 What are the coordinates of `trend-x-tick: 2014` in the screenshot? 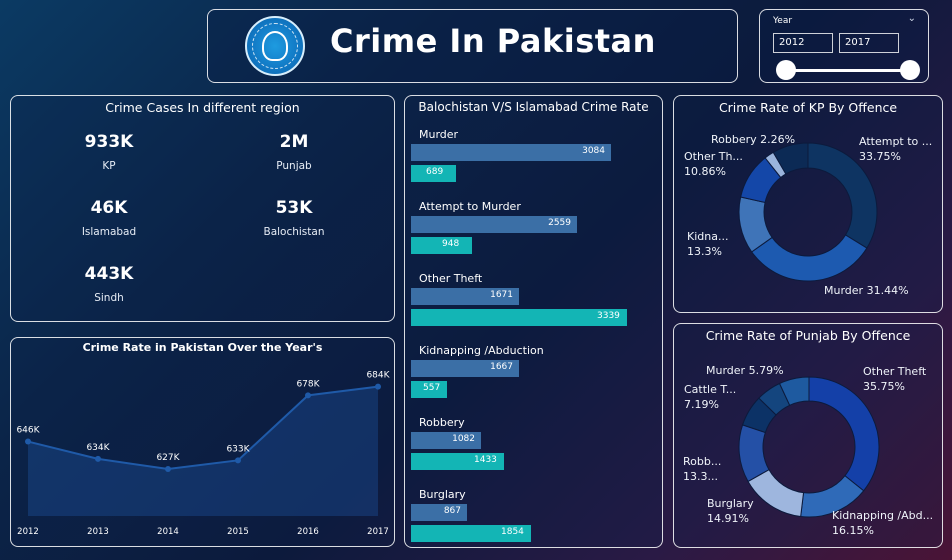 It's located at (168, 532).